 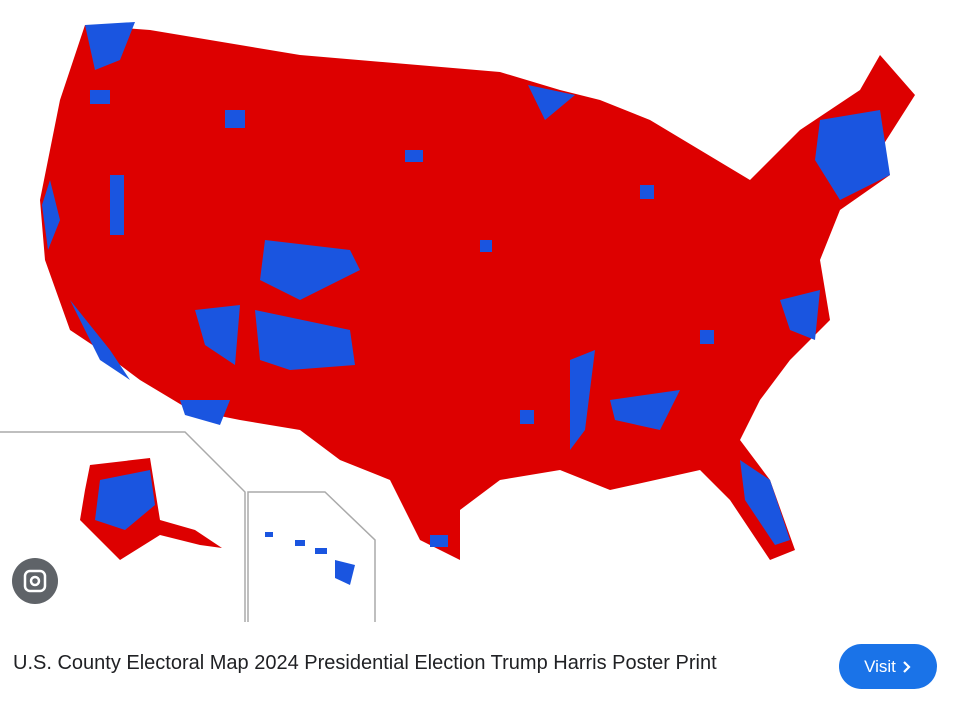 I want to click on hawaii-inset-border, so click(x=311, y=556).